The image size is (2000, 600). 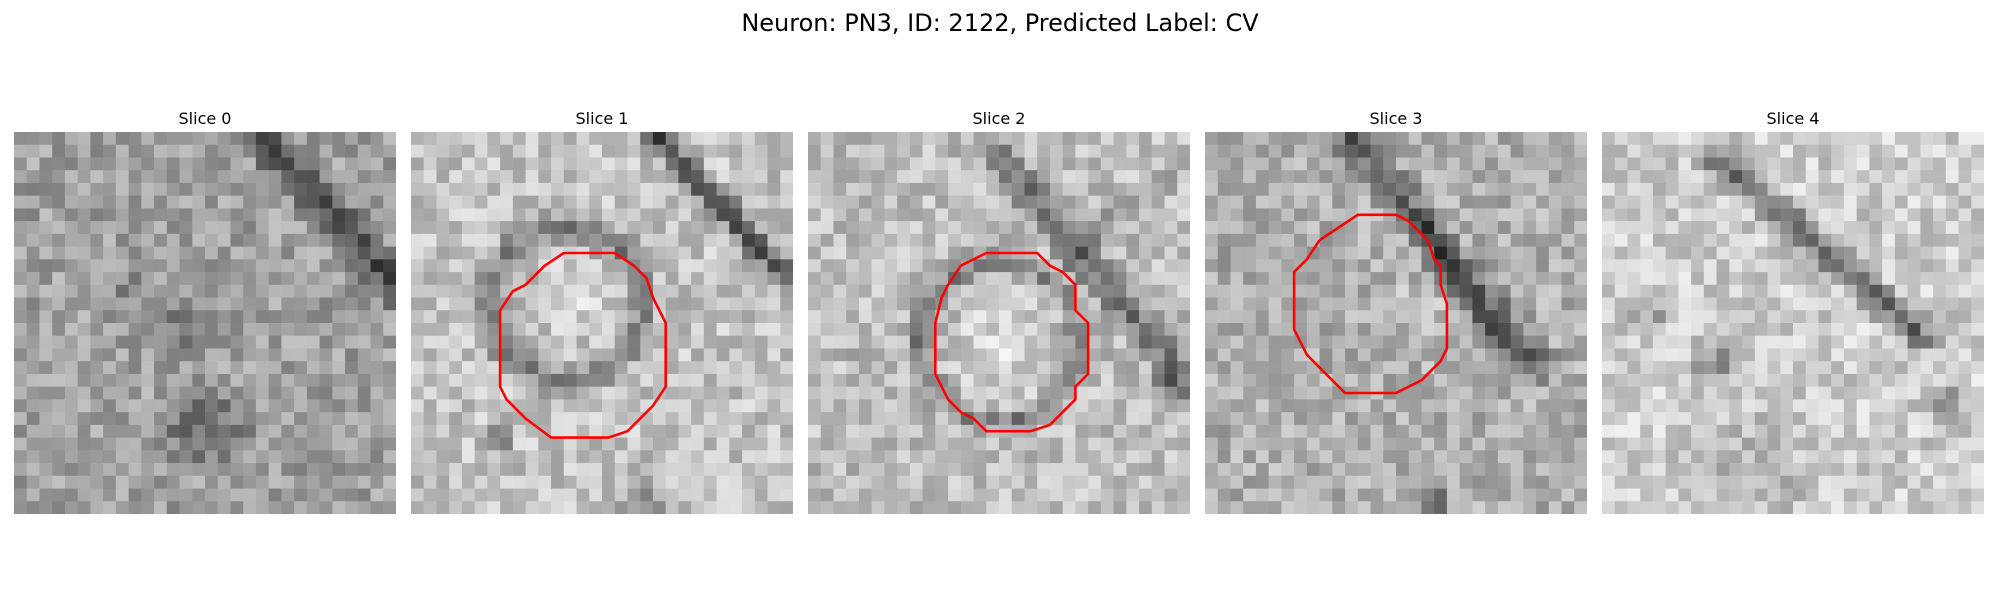 I want to click on slice-panel-4: Slice 4, so click(x=1793, y=311).